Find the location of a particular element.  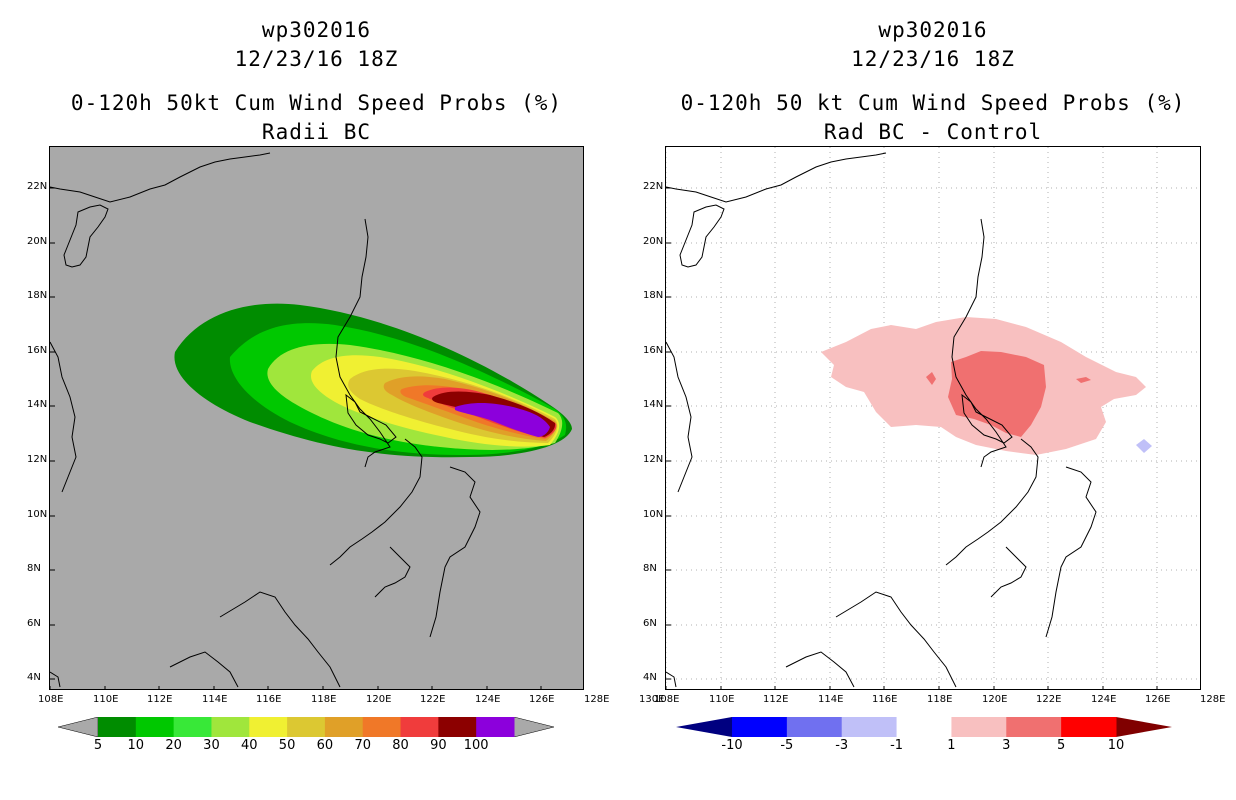

colorbar-label: 50 is located at coordinates (287, 745).